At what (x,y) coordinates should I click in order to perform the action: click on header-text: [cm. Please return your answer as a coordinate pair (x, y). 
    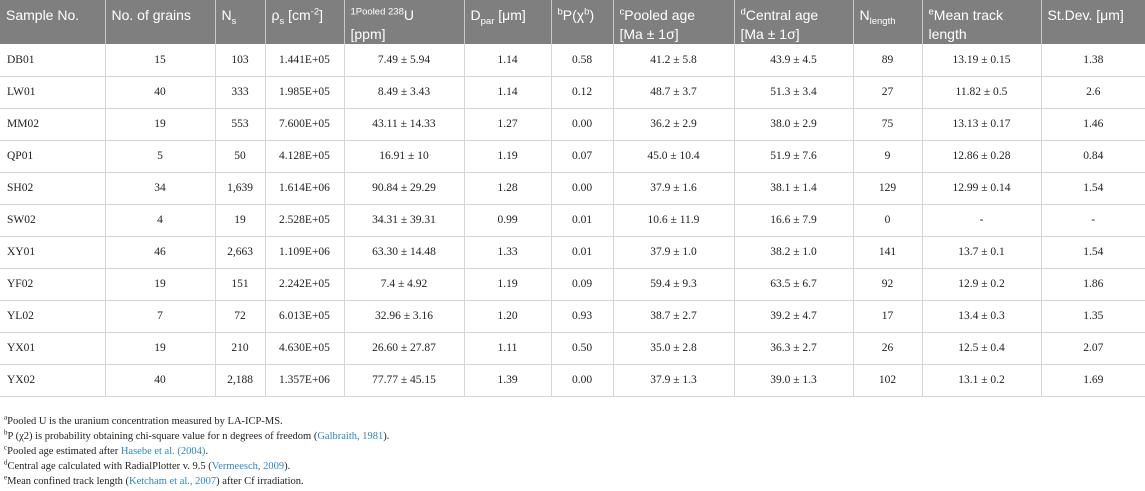
    Looking at the image, I should click on (297, 15).